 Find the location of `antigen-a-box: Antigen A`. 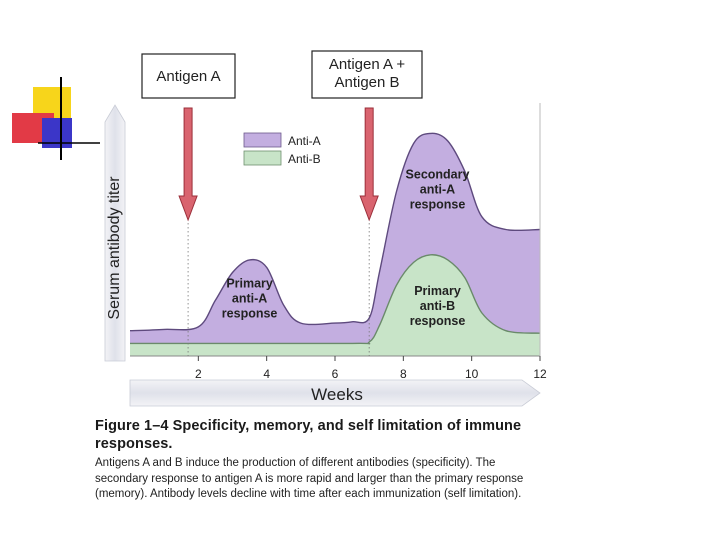

antigen-a-box: Antigen A is located at coordinates (188, 76).